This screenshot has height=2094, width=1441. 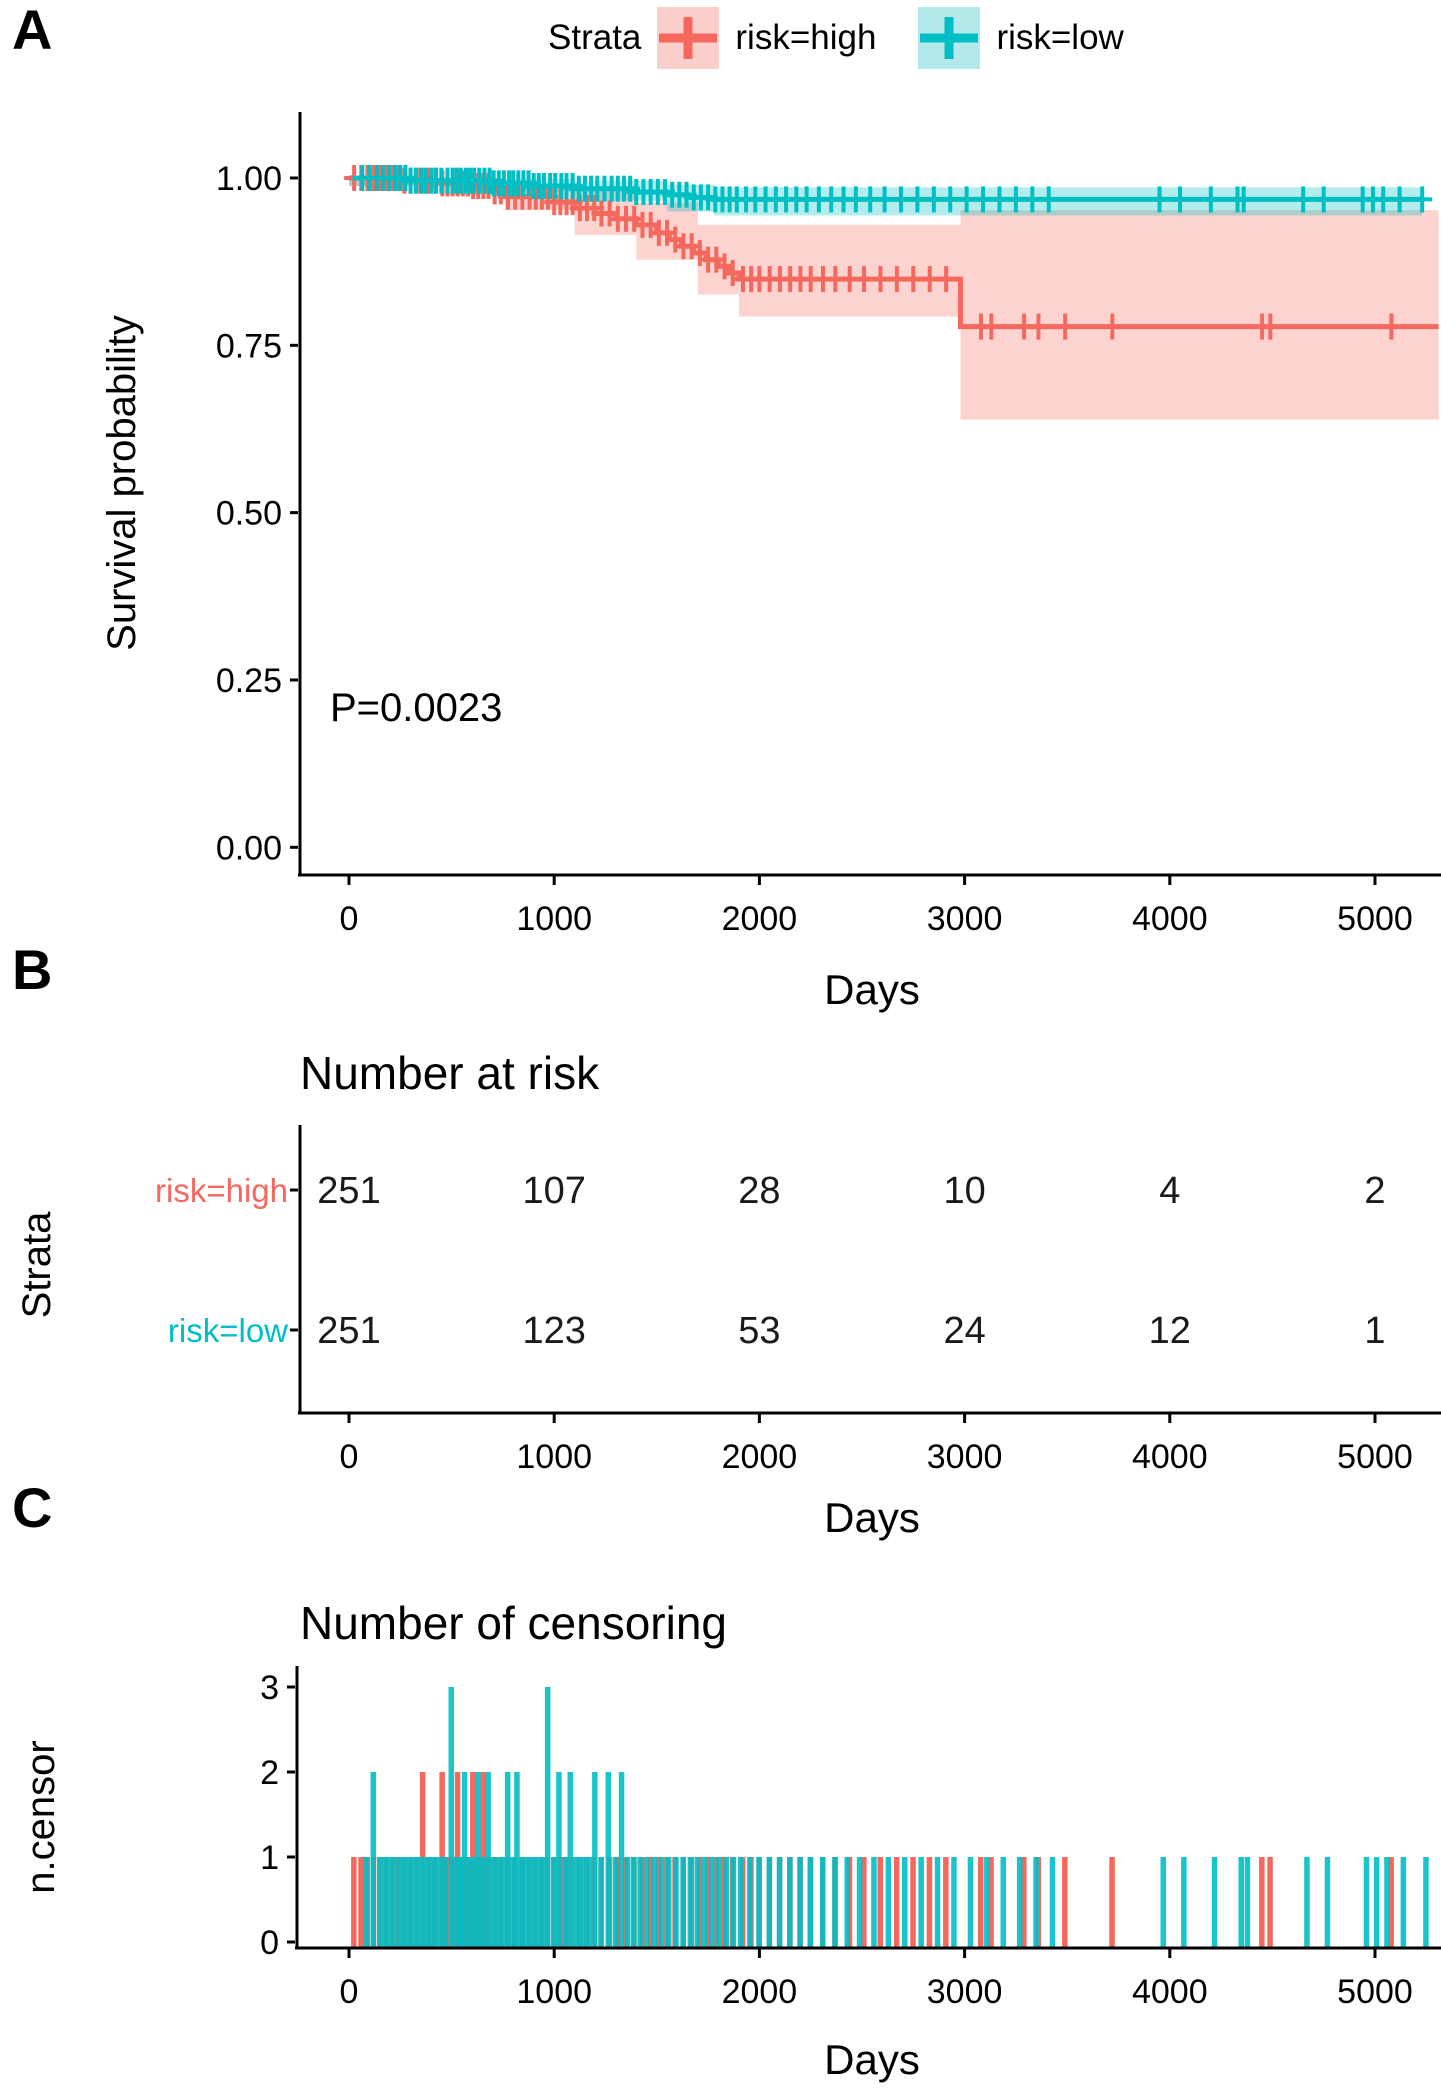 I want to click on x-tick-label-a: 0, so click(x=349, y=919).